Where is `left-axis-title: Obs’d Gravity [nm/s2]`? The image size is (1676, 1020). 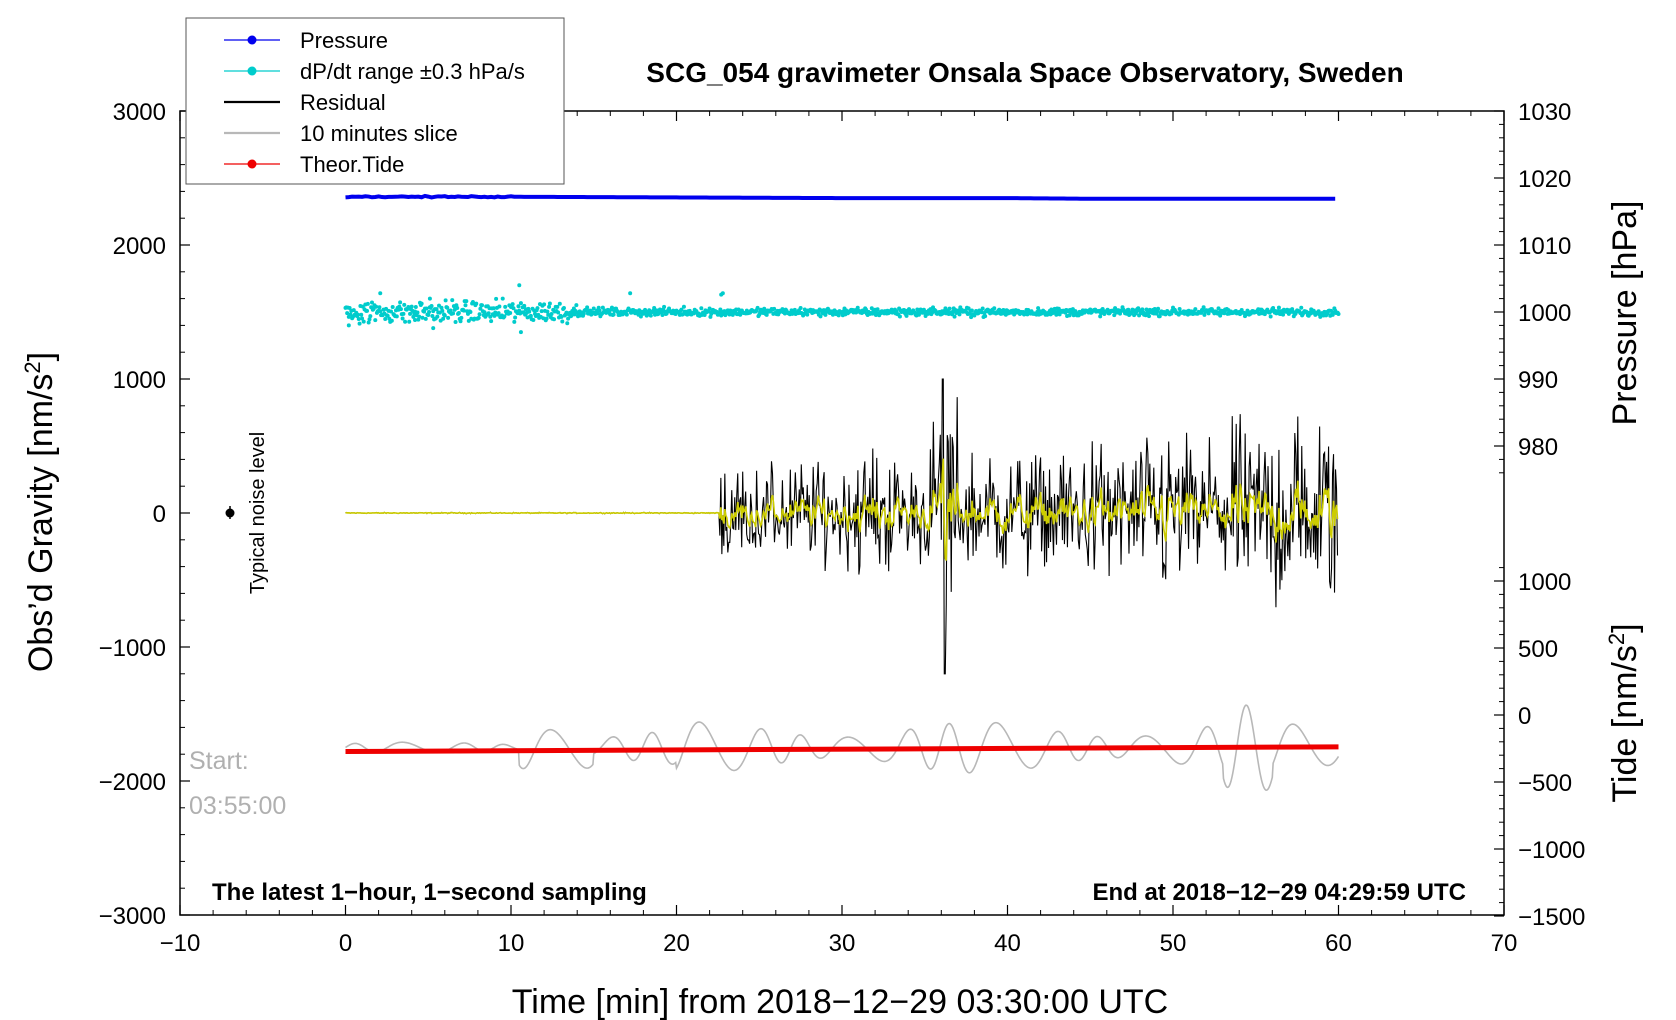 left-axis-title: Obs’d Gravity [nm/s2] is located at coordinates (40, 512).